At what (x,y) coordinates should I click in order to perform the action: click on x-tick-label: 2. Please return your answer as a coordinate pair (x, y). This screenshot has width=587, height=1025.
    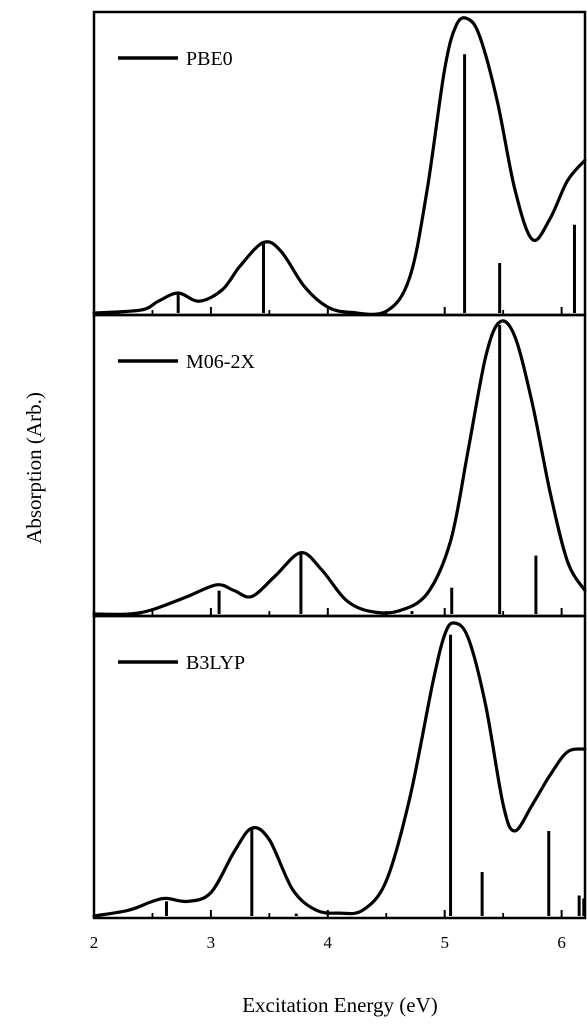
    Looking at the image, I should click on (94, 942).